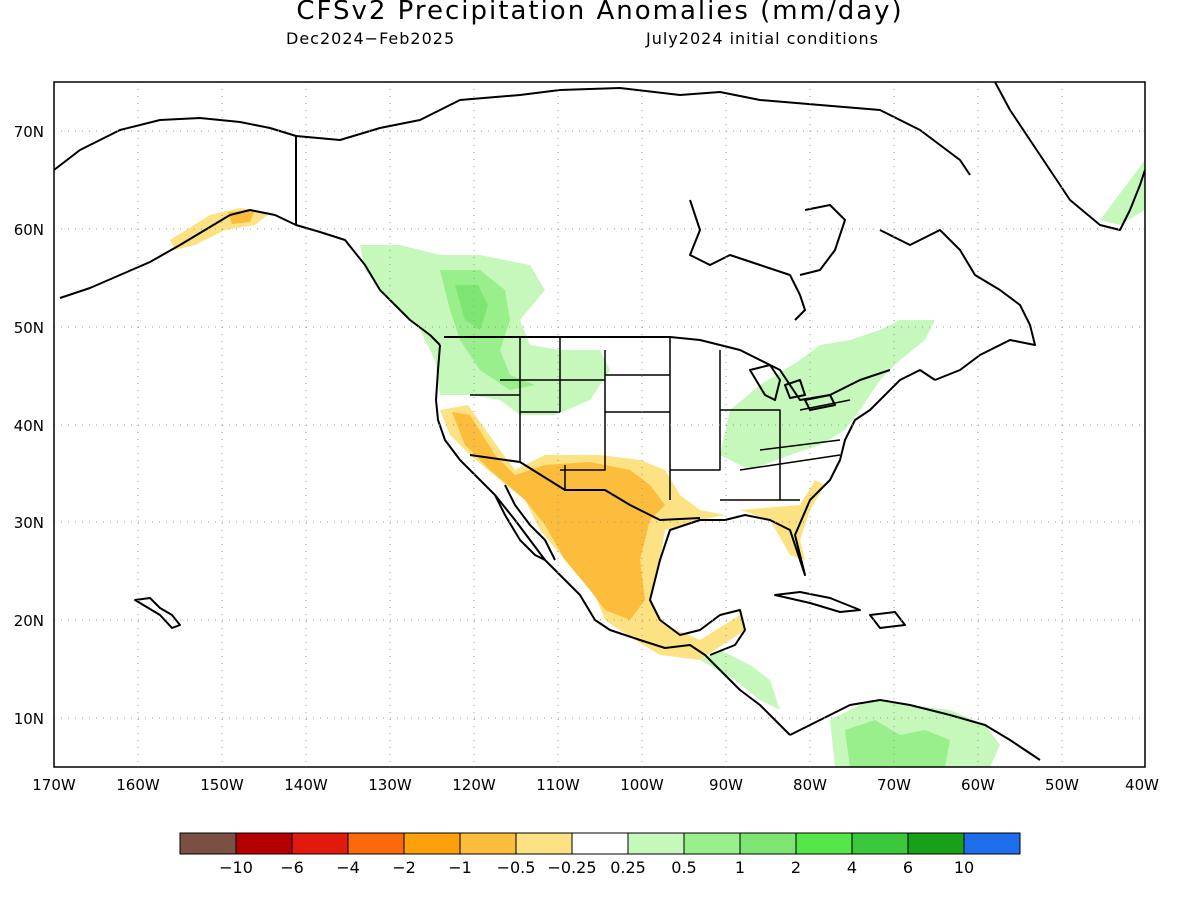 This screenshot has width=1200, height=900. Describe the element at coordinates (404, 867) in the screenshot. I see `colorbar-label: −2` at that location.